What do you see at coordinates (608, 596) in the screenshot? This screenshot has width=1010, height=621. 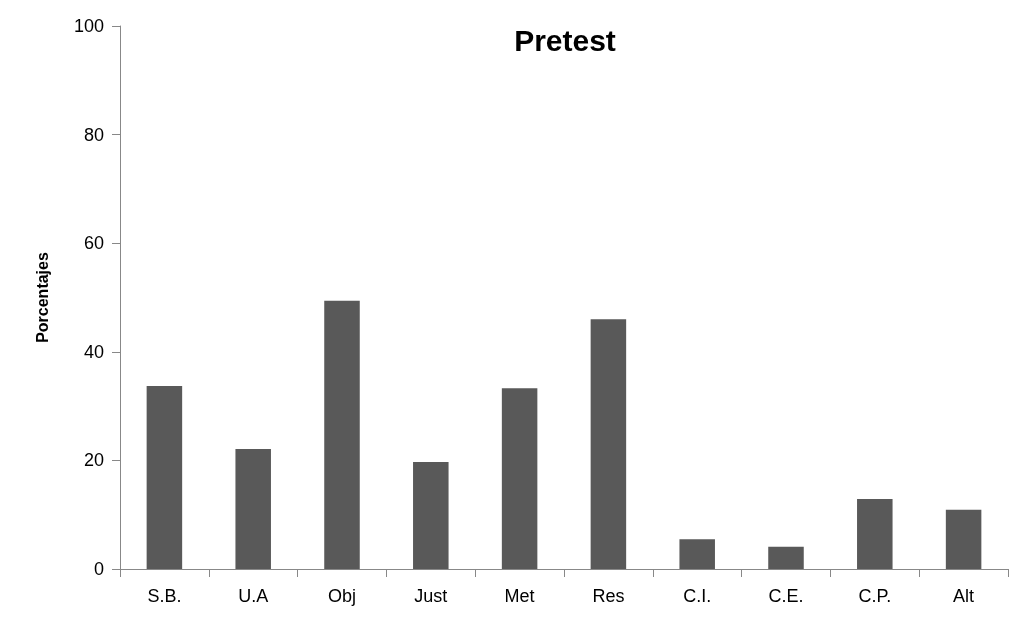 I see `x-tick-label: Res` at bounding box center [608, 596].